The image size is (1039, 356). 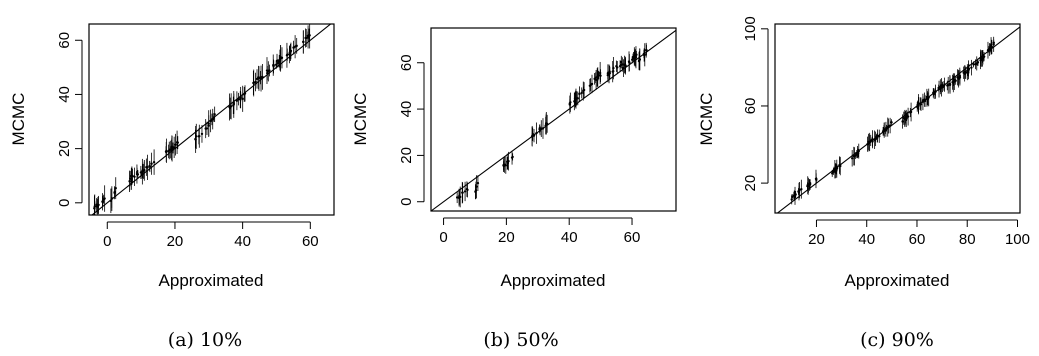 I want to click on x-tick-label: 100, so click(x=1017, y=239).